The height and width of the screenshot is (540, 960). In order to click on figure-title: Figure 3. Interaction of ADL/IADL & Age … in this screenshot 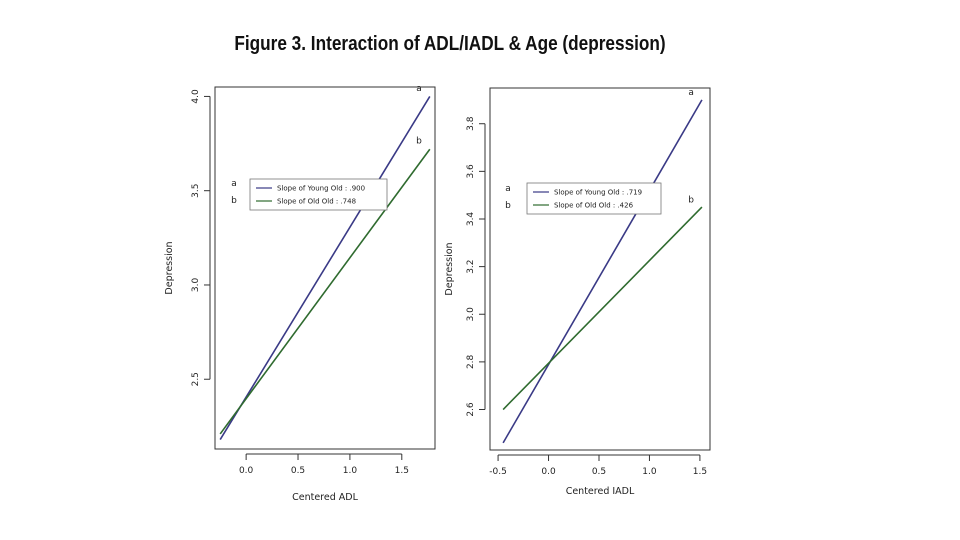, I will do `click(450, 44)`.